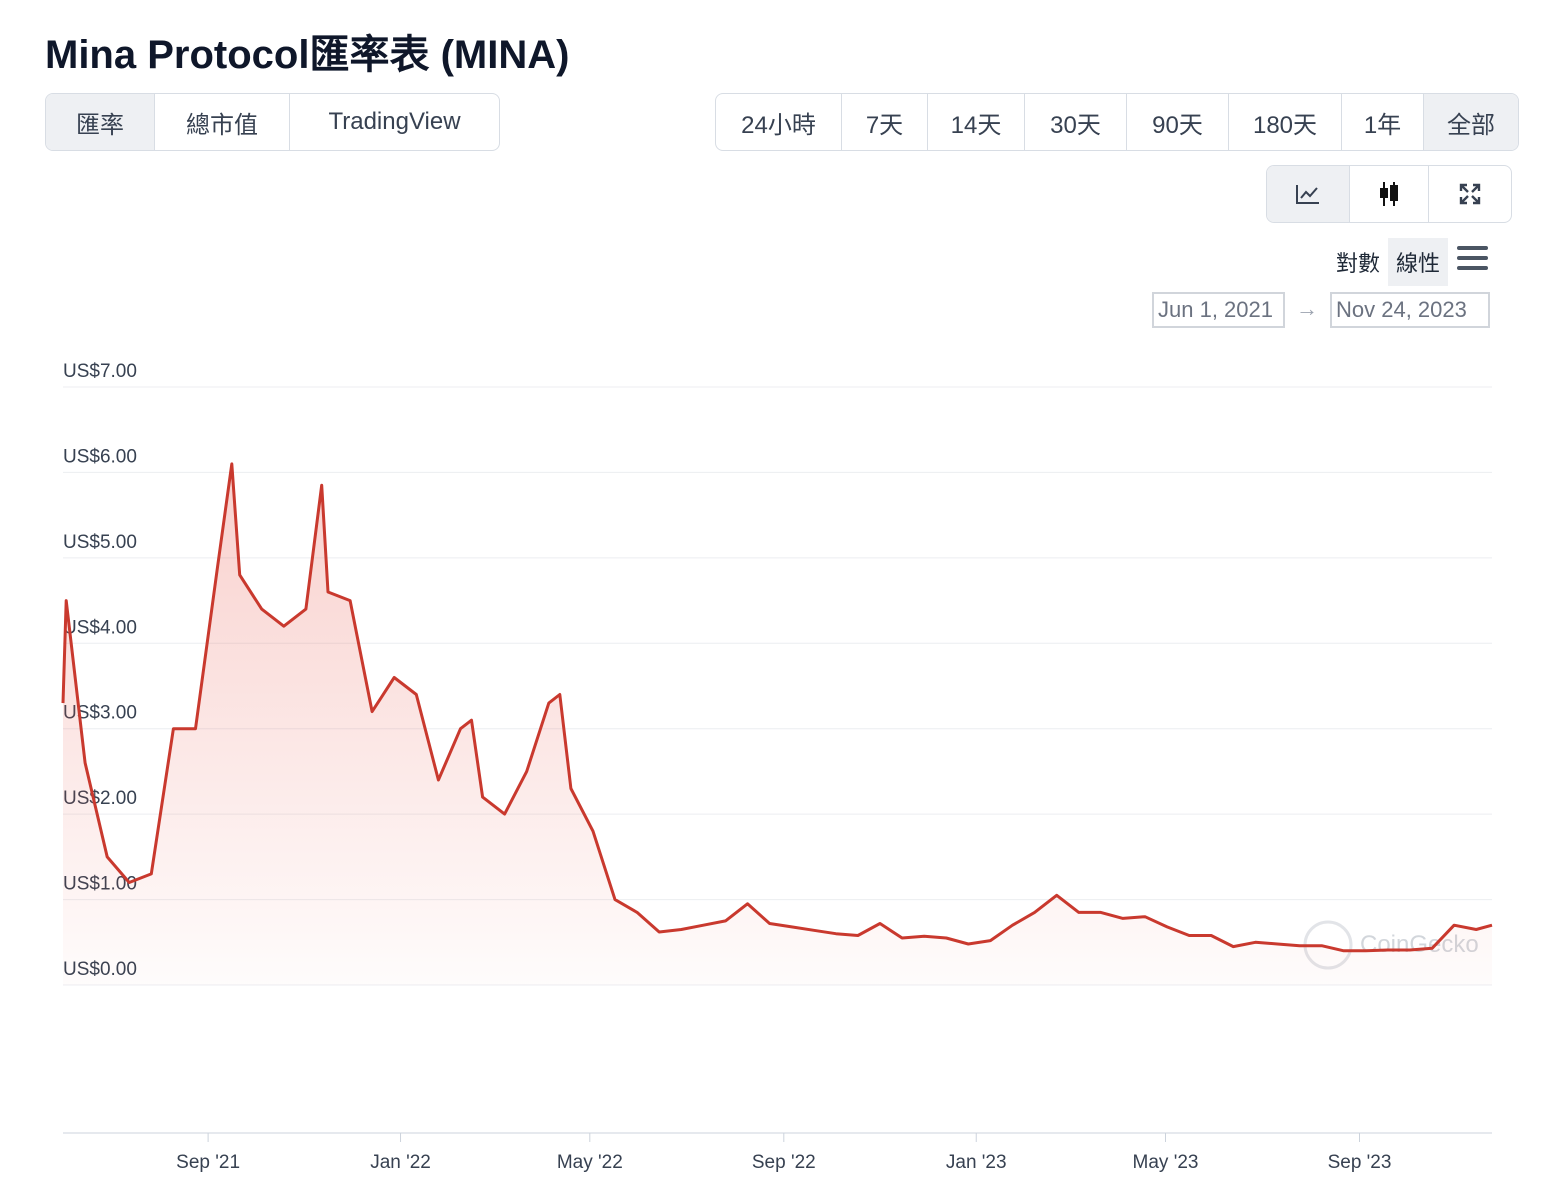 This screenshot has height=1180, width=1548. I want to click on range-button: 7天, so click(884, 122).